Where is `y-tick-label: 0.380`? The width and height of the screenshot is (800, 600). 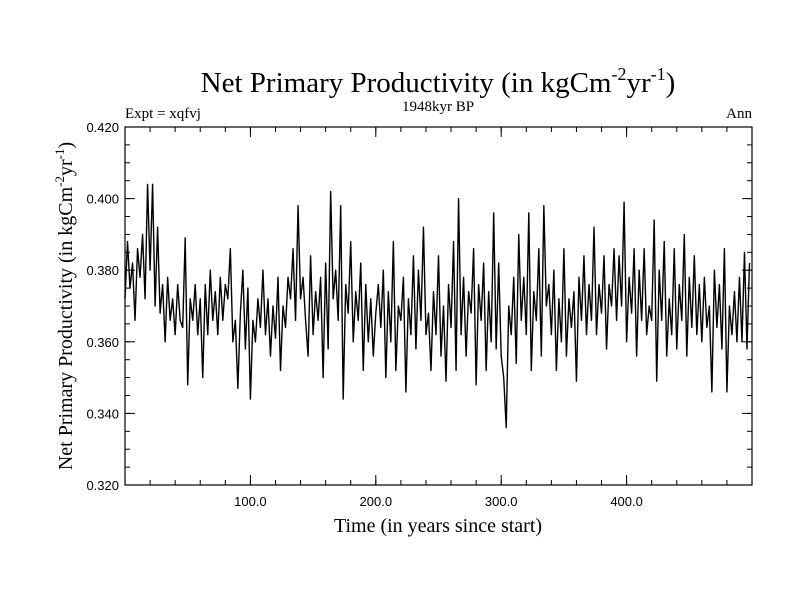
y-tick-label: 0.380 is located at coordinates (102, 270).